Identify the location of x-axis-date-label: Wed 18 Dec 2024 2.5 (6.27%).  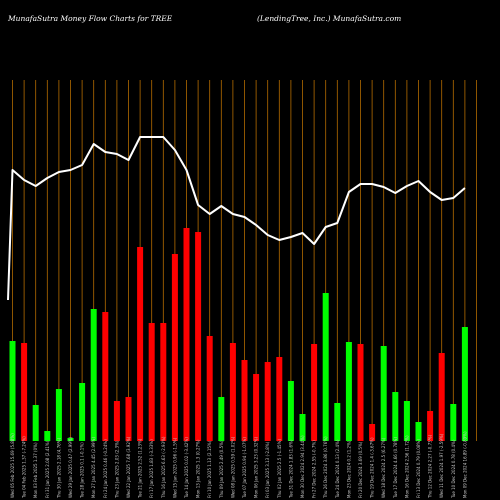
(383, 467).